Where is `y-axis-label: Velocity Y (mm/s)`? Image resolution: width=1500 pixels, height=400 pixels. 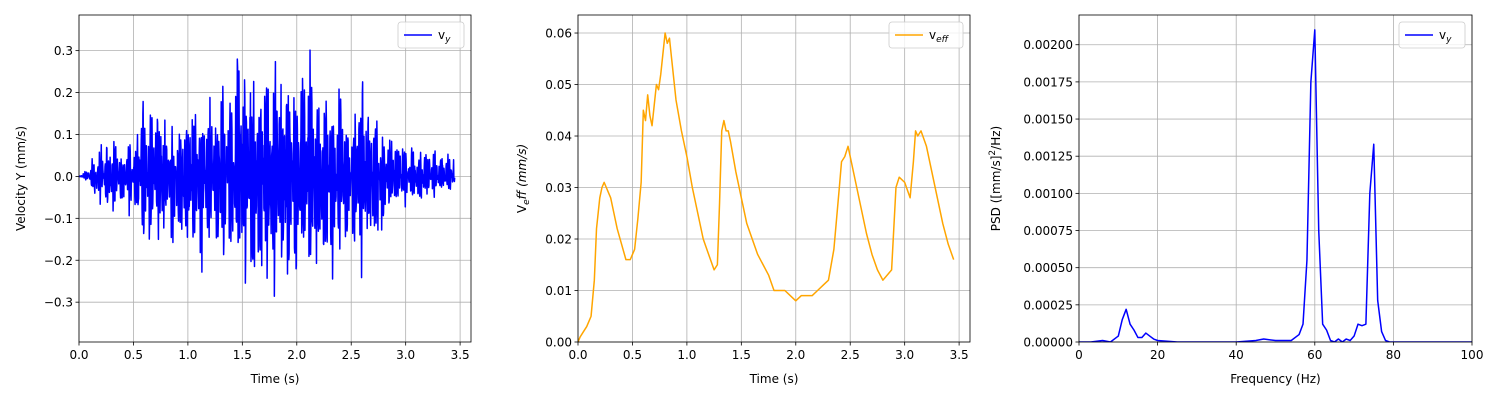 y-axis-label: Velocity Y (mm/s) is located at coordinates (21, 178).